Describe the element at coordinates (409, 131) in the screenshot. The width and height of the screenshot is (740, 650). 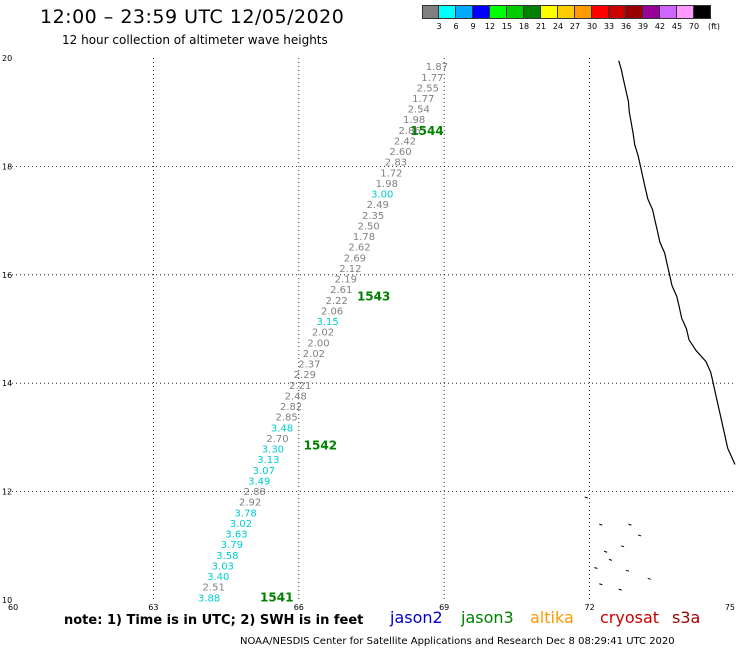
I see `swh-value: 2.86` at that location.